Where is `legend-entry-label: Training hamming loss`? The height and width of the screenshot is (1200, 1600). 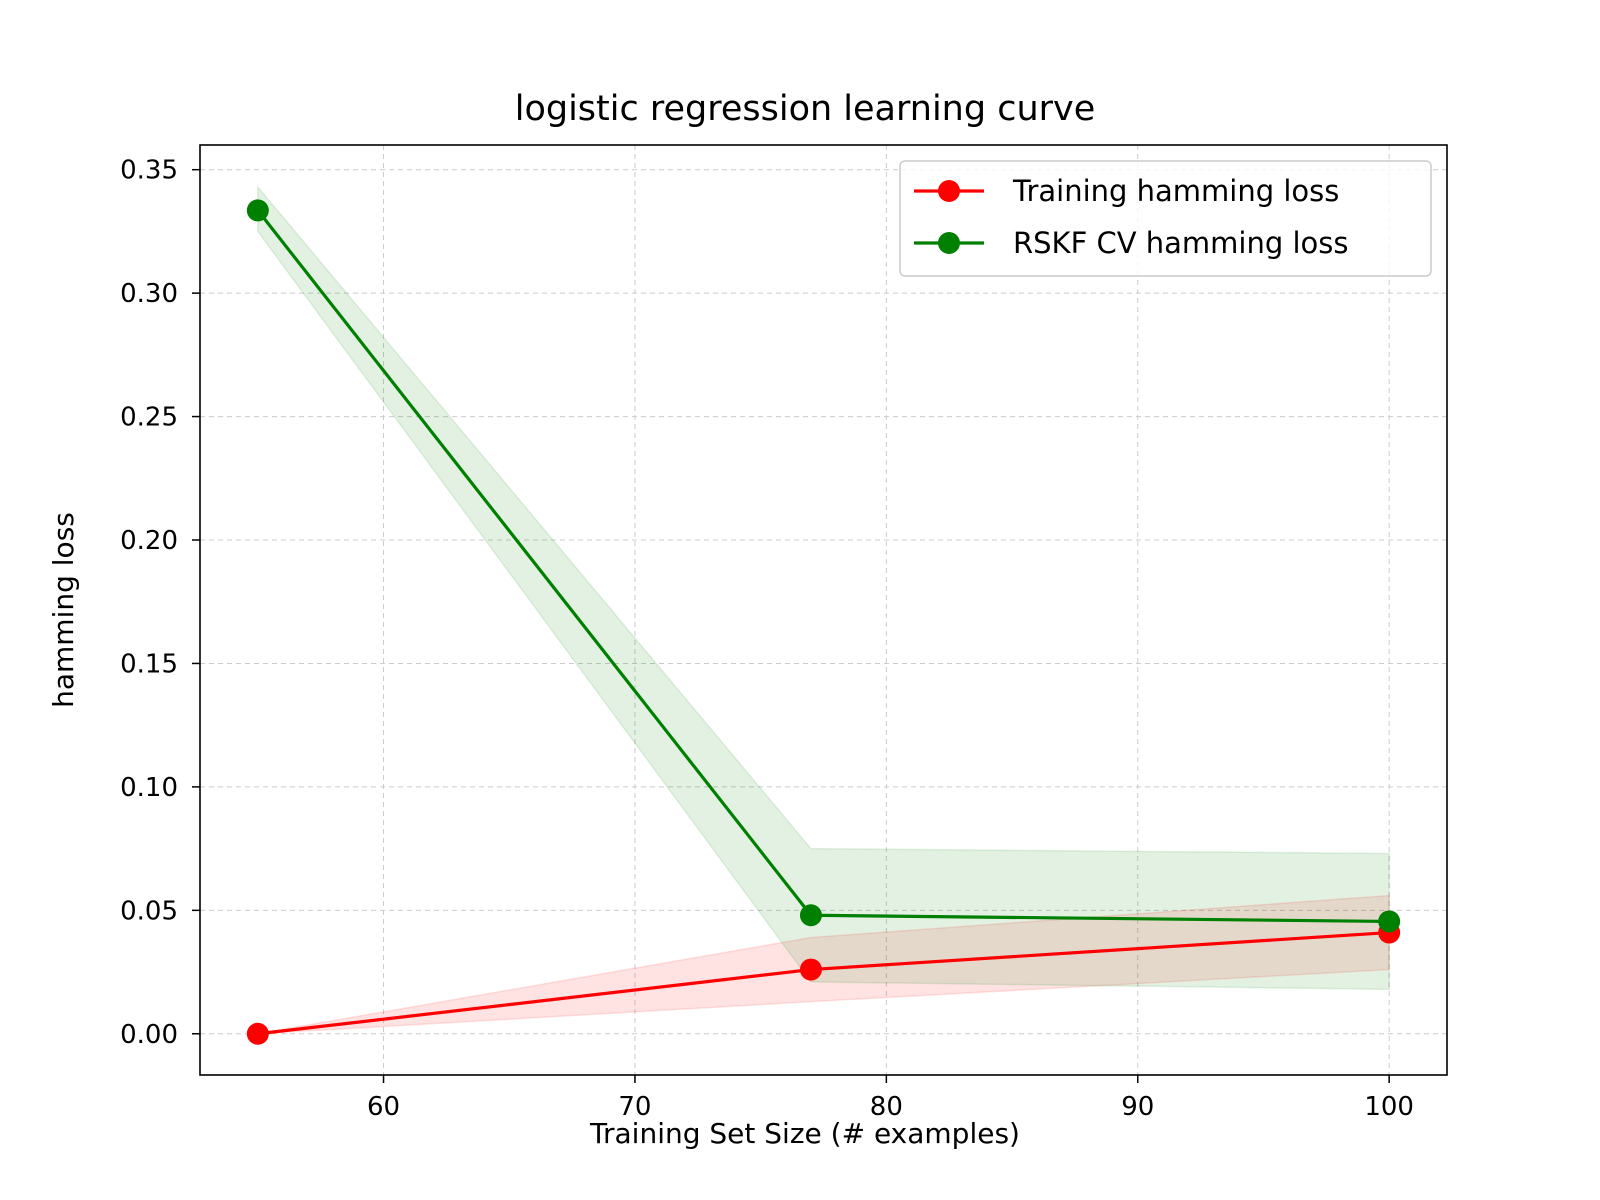
legend-entry-label: Training hamming loss is located at coordinates (1175, 191).